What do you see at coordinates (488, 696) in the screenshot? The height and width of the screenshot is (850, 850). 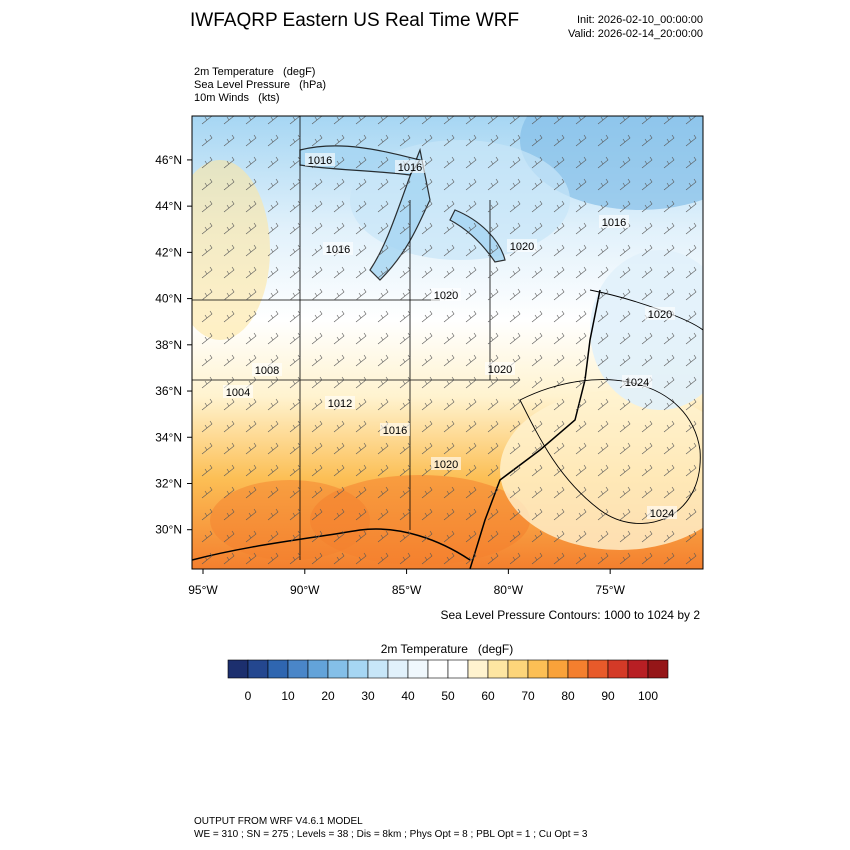 I see `colorbar-tick-label: 60` at bounding box center [488, 696].